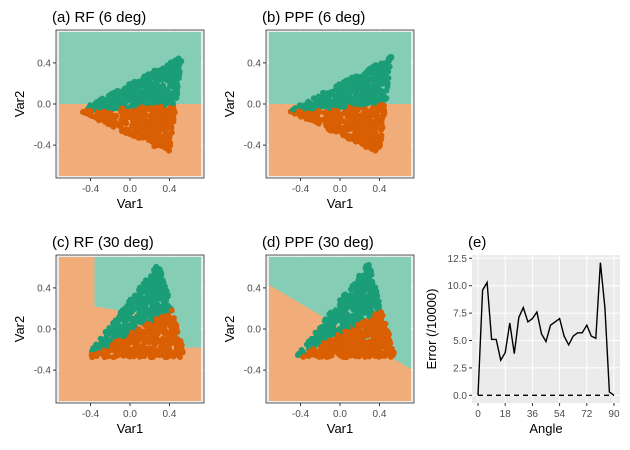 The width and height of the screenshot is (630, 450). What do you see at coordinates (546, 329) in the screenshot?
I see `series-solid-line` at bounding box center [546, 329].